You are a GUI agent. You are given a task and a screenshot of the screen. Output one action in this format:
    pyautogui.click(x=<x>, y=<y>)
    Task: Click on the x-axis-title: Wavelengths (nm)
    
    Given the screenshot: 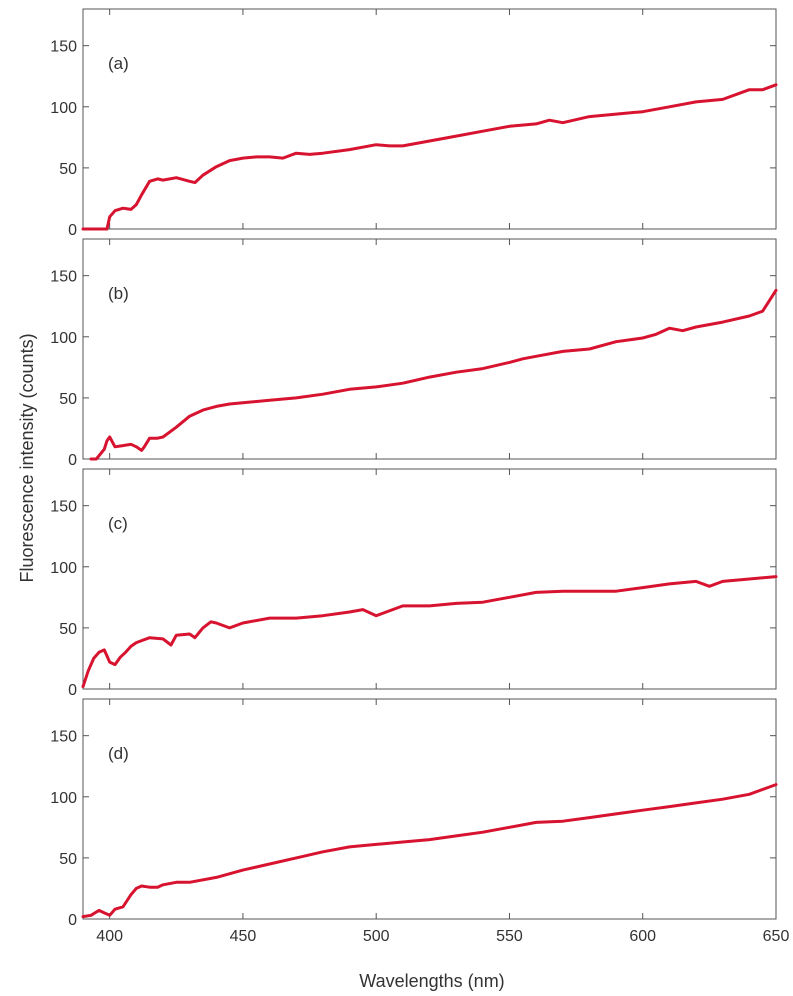 What is the action you would take?
    pyautogui.click(x=431, y=981)
    